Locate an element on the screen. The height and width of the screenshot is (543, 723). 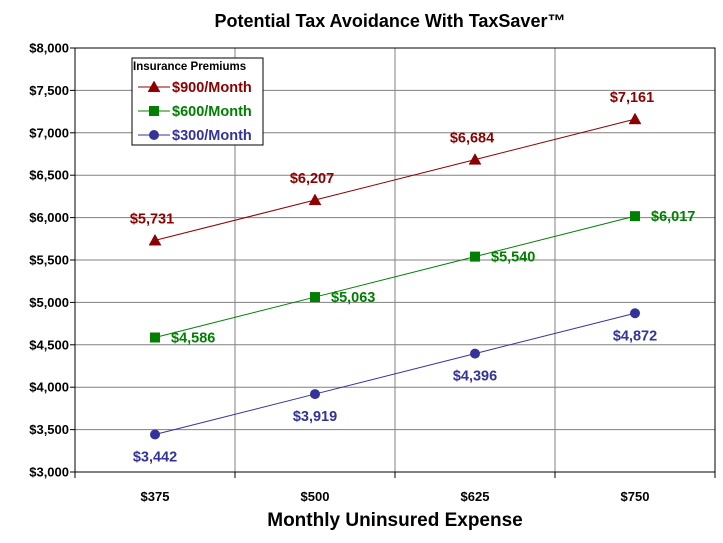
data-label: $3,442 is located at coordinates (155, 458).